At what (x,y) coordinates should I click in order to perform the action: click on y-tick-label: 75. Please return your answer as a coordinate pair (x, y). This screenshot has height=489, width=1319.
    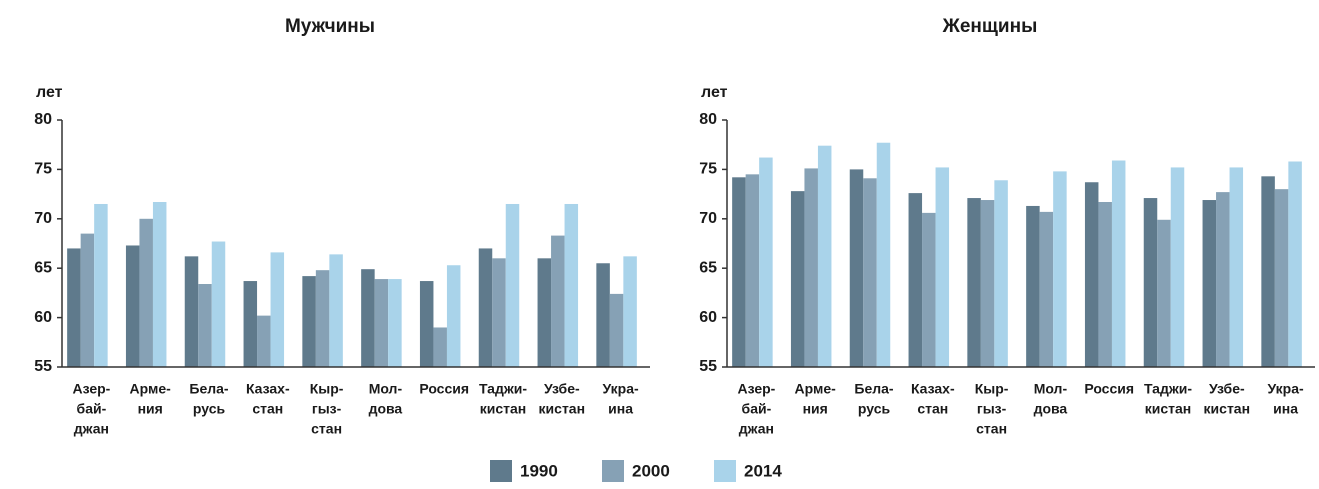
    Looking at the image, I should click on (708, 169).